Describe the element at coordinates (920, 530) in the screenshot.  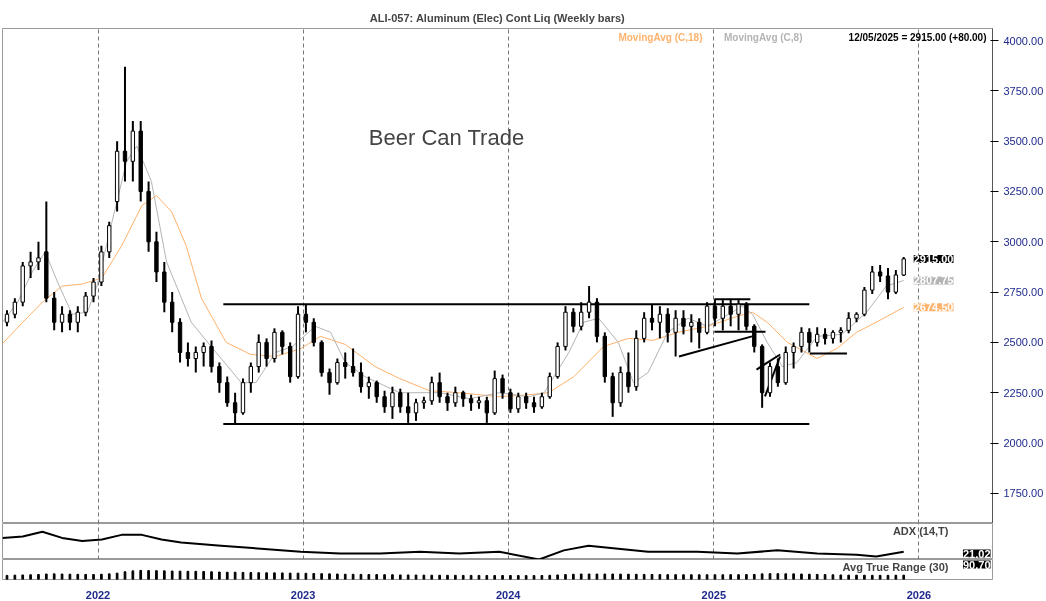
I see `chart-title: ADX (14,T)` at that location.